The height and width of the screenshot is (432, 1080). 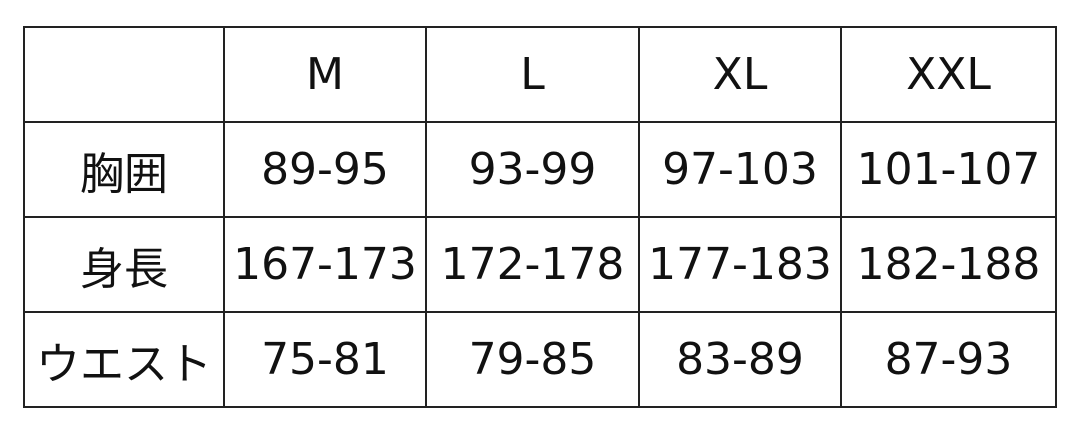 I want to click on cell-height-xxl: 182-188, so click(x=948, y=264).